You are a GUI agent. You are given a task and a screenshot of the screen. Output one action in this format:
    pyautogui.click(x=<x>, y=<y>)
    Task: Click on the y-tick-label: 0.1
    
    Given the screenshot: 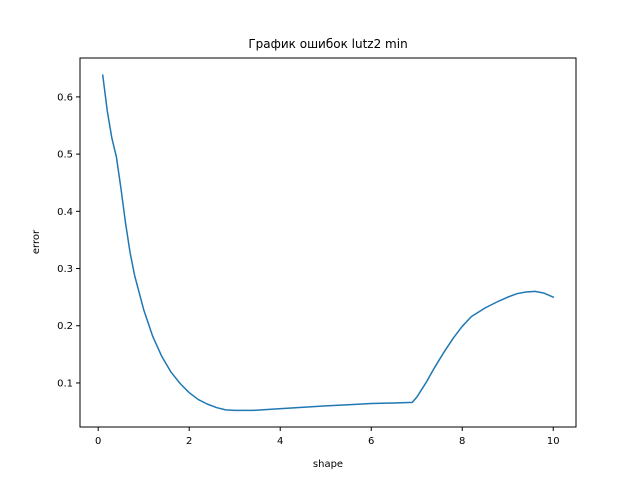 What is the action you would take?
    pyautogui.click(x=65, y=383)
    